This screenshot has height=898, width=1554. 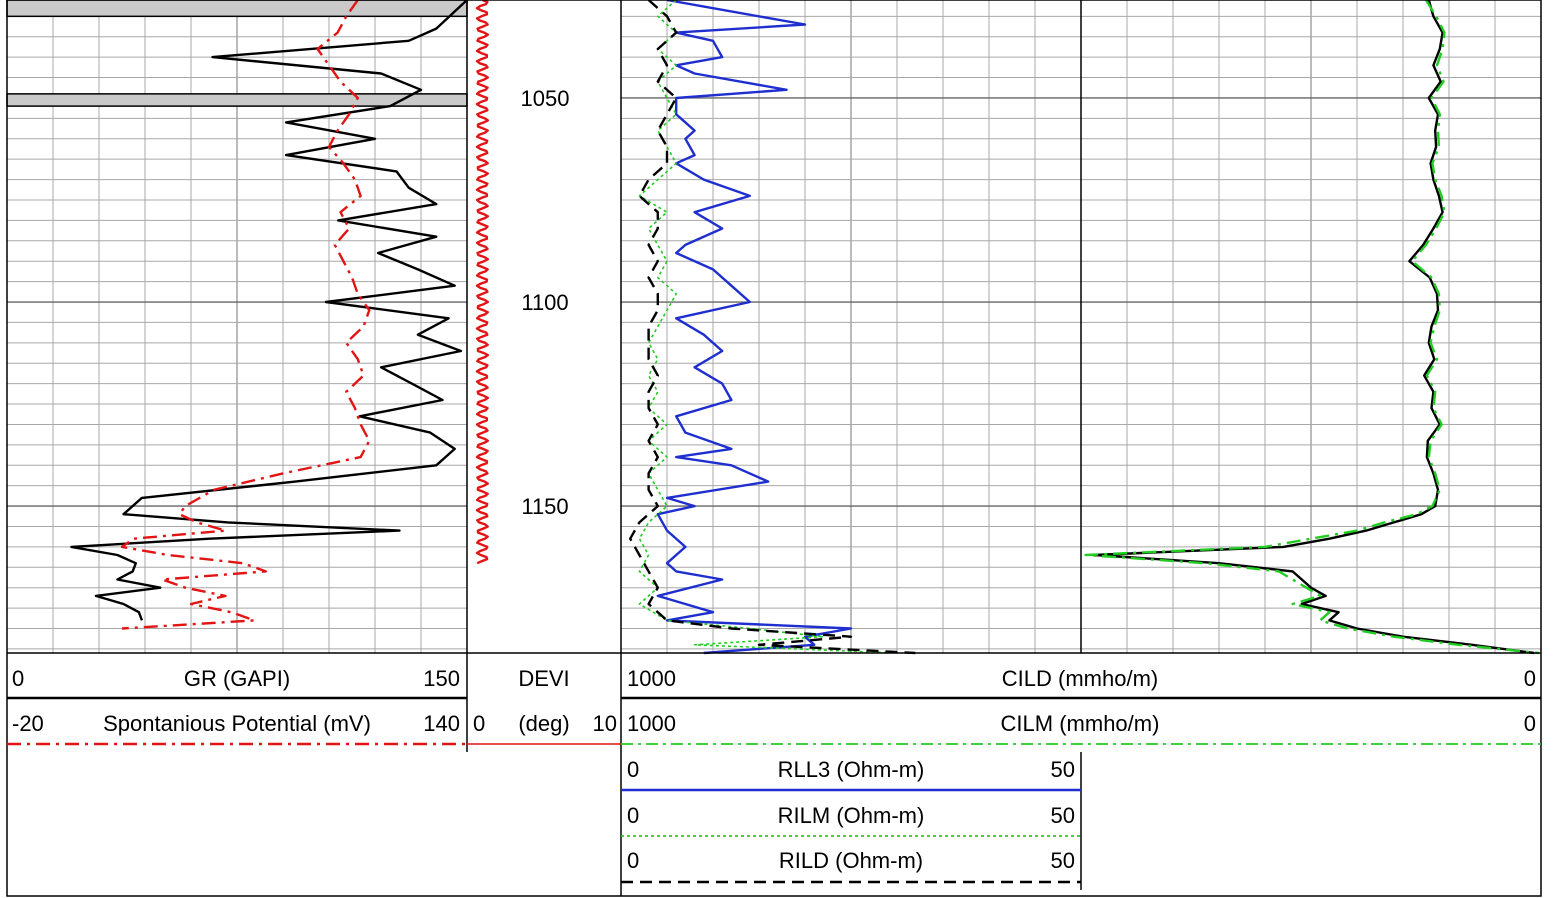 I want to click on curve-rll3, so click(x=754, y=327).